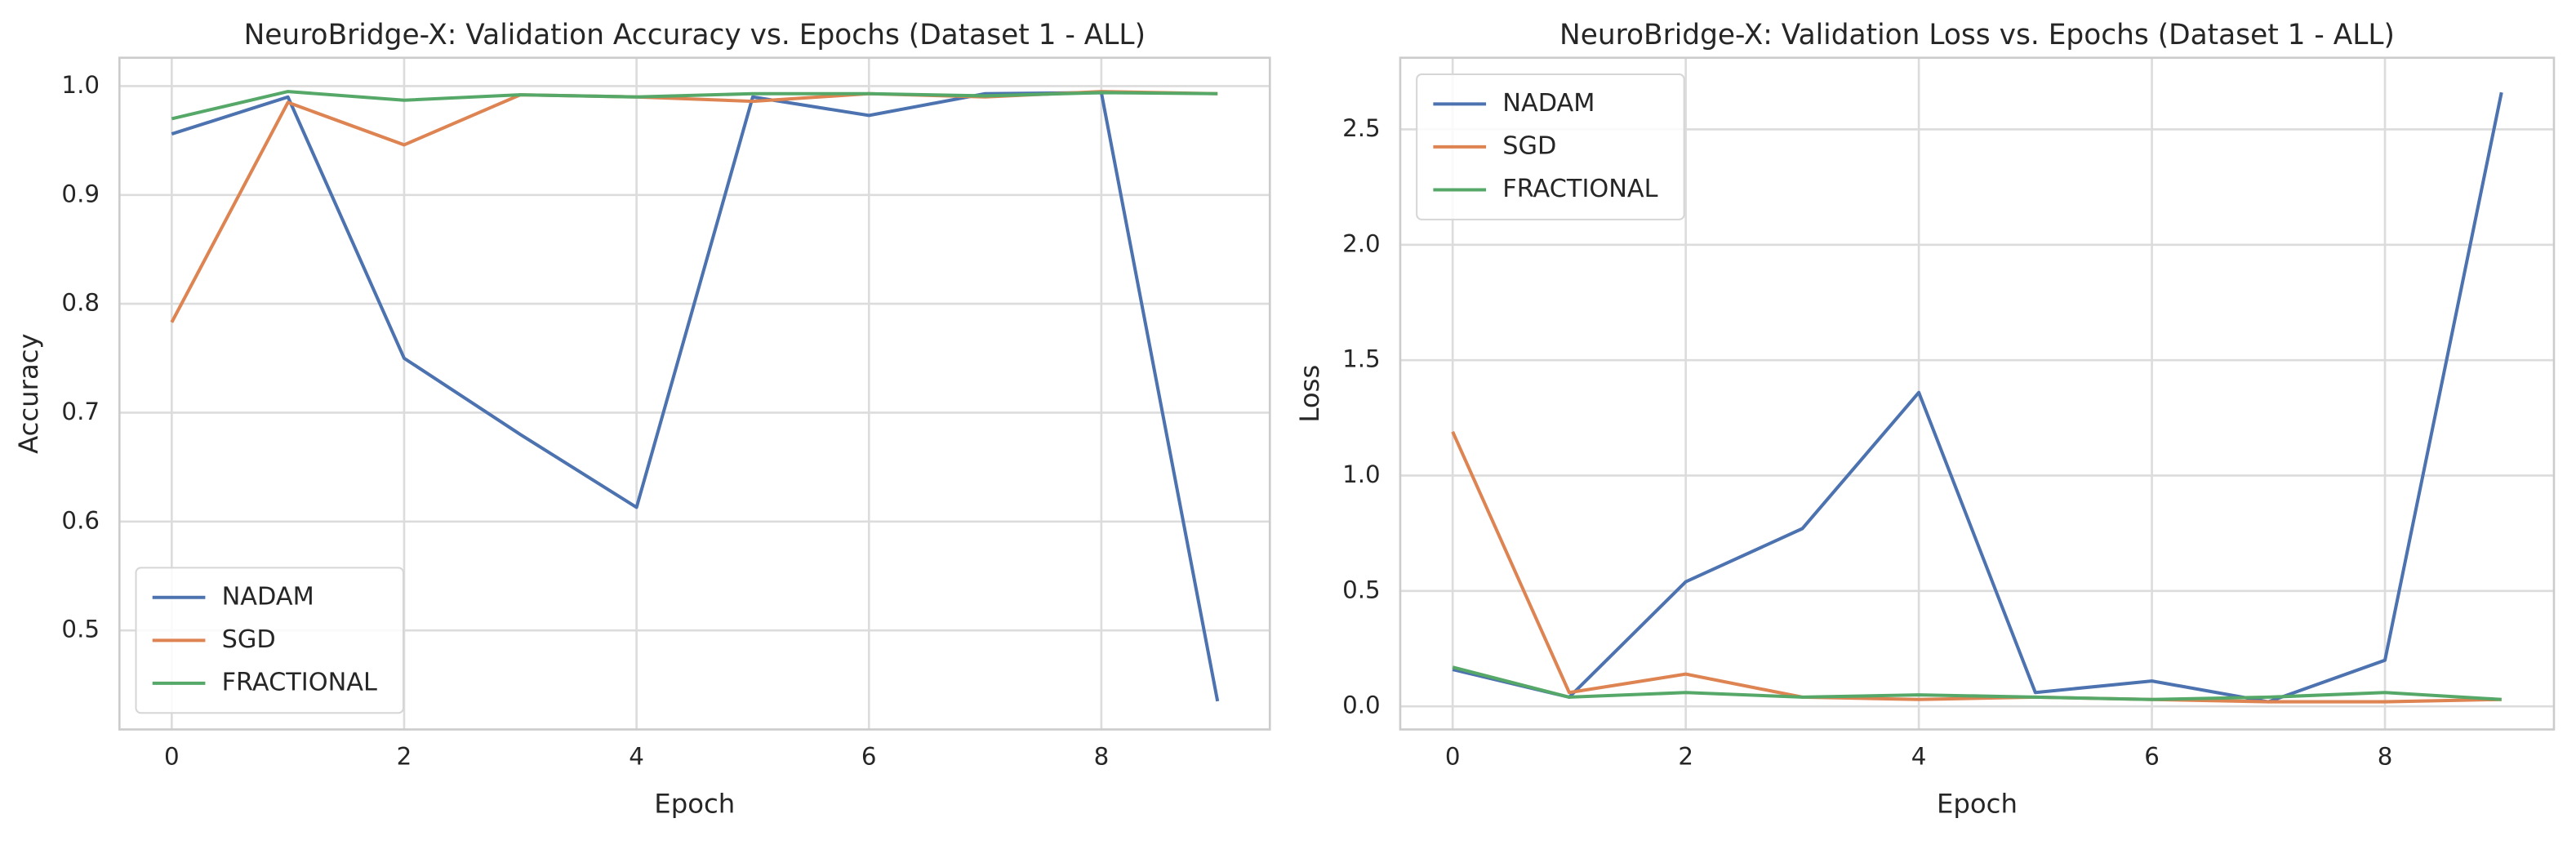 The image size is (2576, 845). Describe the element at coordinates (1361, 359) in the screenshot. I see `y-tick-label: 1.5` at that location.